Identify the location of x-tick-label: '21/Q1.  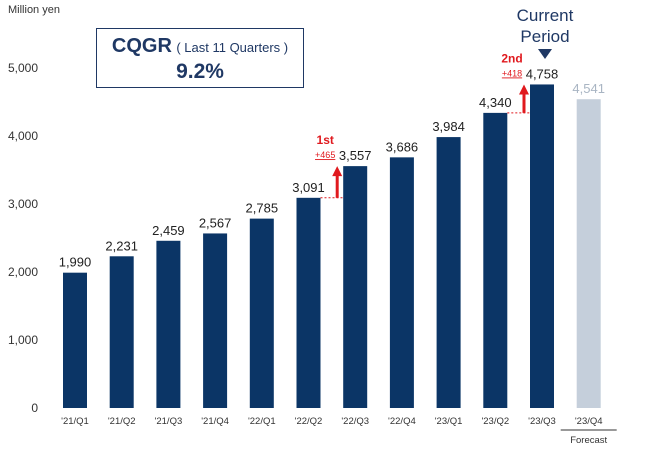
(75, 421).